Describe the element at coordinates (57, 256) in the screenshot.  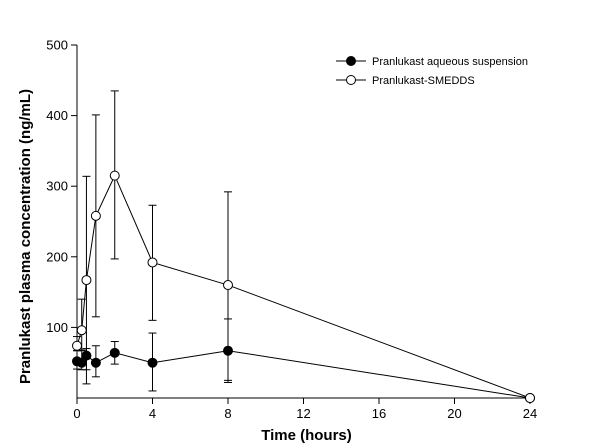
I see `y-tick-label: 200` at that location.